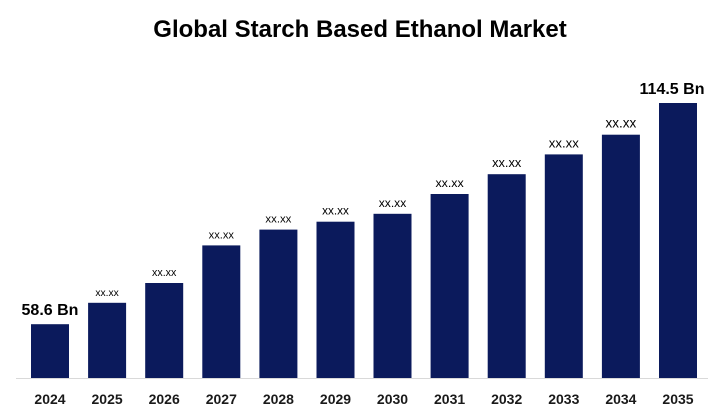 The image size is (720, 420). Describe the element at coordinates (335, 299) in the screenshot. I see `bar-2029` at that location.